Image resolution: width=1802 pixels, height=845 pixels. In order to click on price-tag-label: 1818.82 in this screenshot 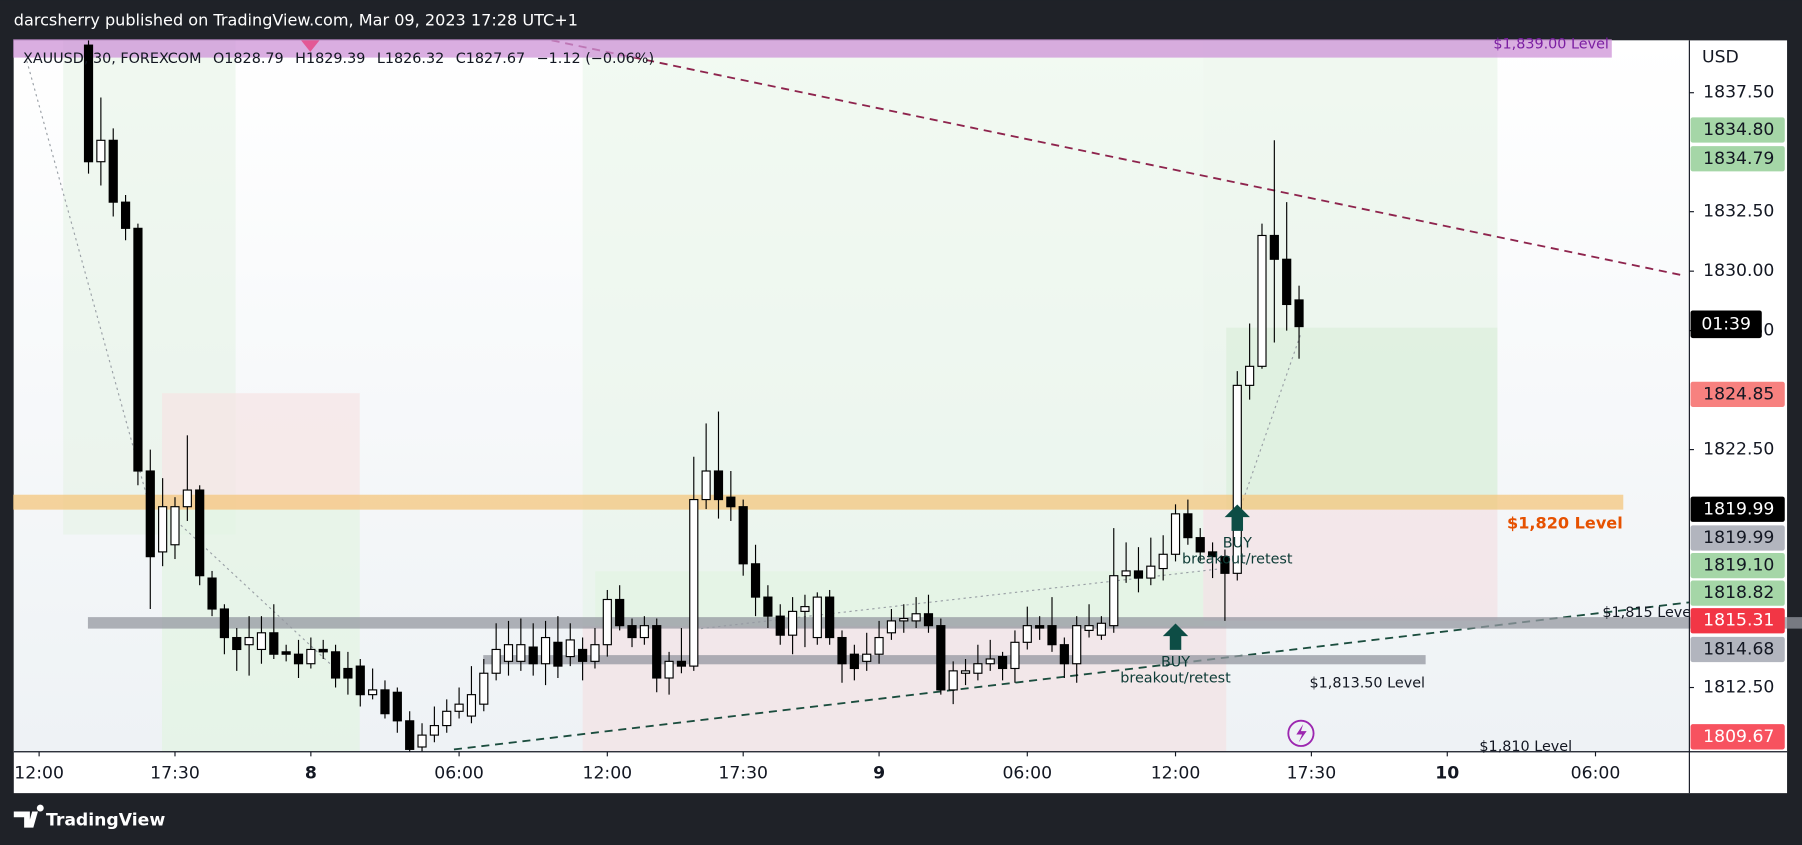, I will do `click(1738, 593)`.